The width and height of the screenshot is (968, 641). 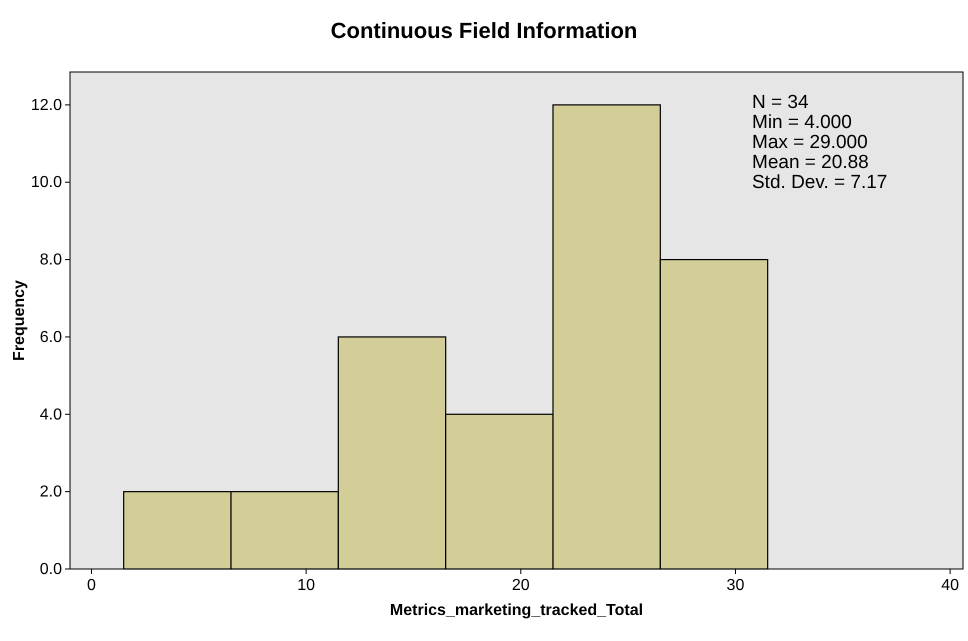 What do you see at coordinates (51, 415) in the screenshot?
I see `y-tick-label: 4.0` at bounding box center [51, 415].